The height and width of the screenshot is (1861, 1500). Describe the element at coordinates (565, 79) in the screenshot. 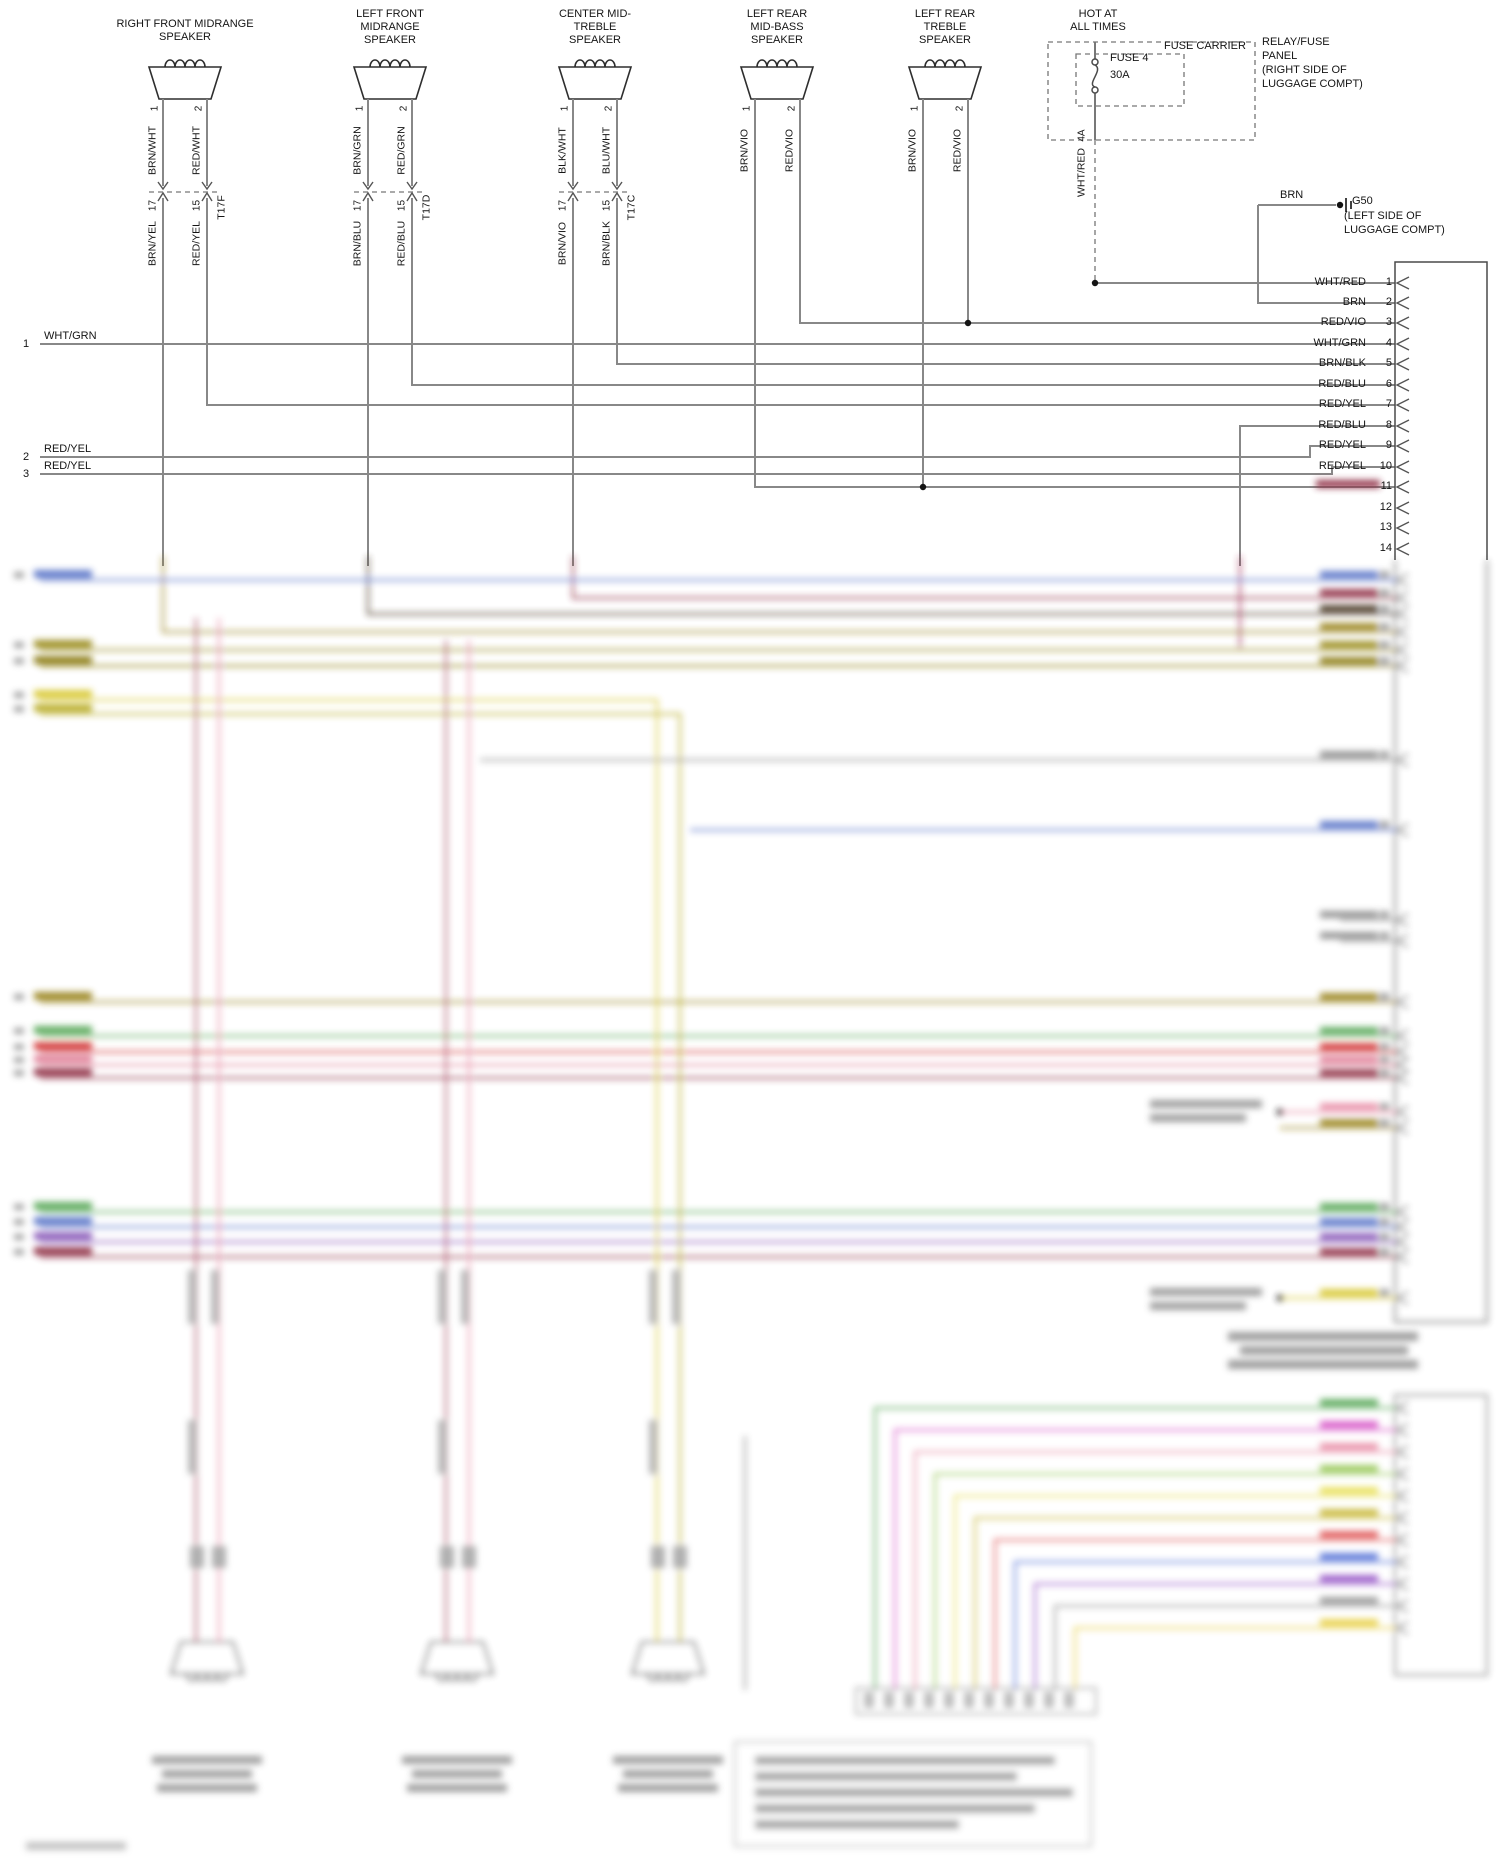

I see `speaker-symbols` at that location.